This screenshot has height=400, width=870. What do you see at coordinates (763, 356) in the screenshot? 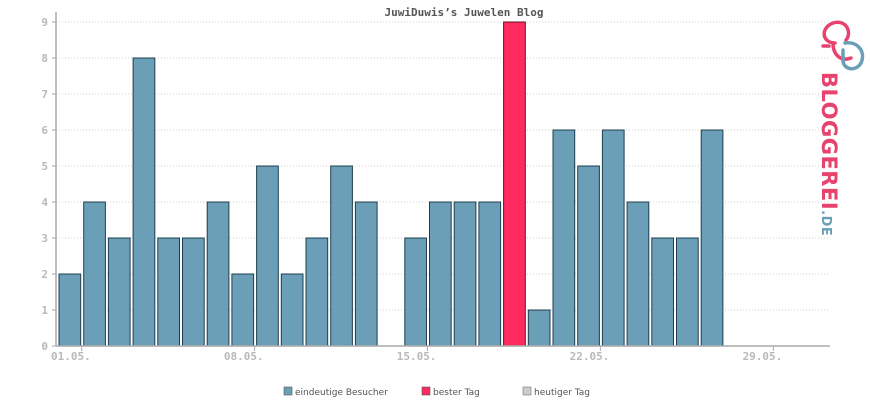
I see `x-tick-label: 29.05.` at bounding box center [763, 356].